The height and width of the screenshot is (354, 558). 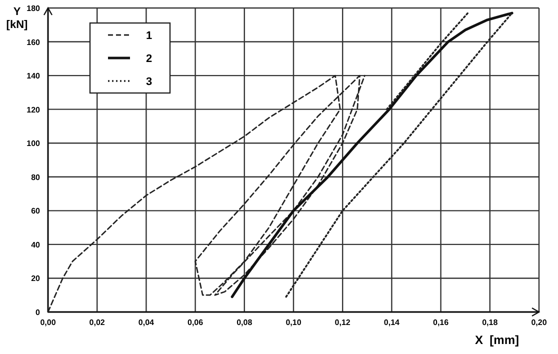 I want to click on x-tick-label: 0,06, so click(x=196, y=322).